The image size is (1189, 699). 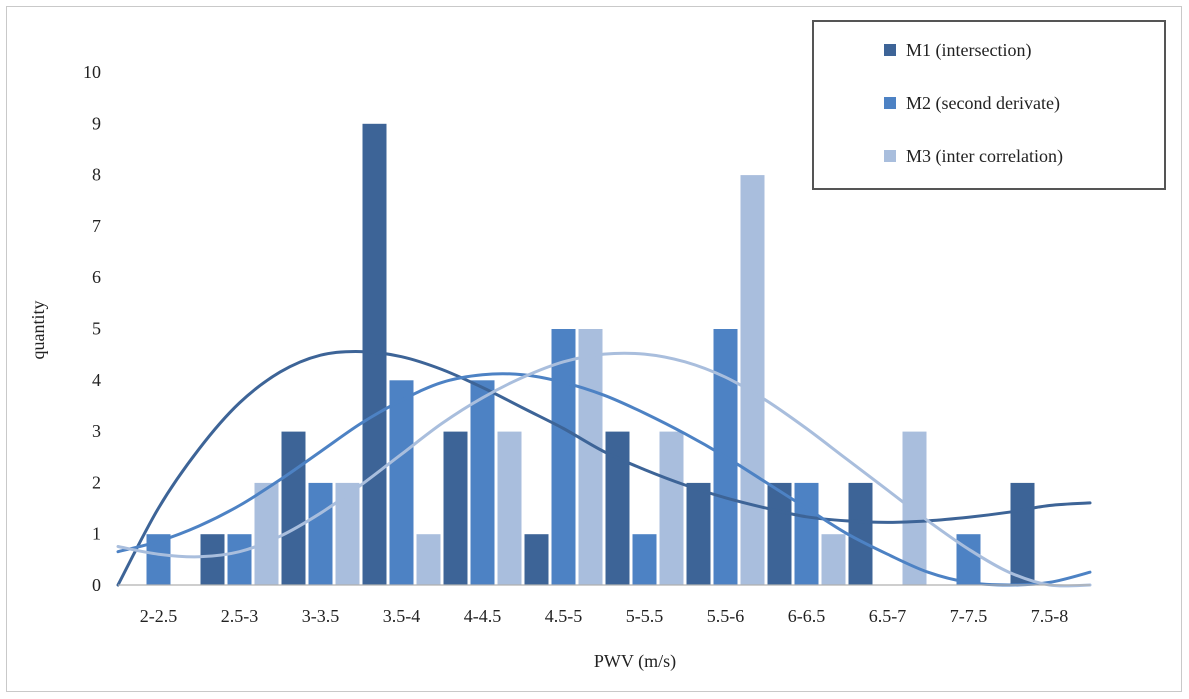 What do you see at coordinates (455, 508) in the screenshot?
I see `bar-s1-4-4.5` at bounding box center [455, 508].